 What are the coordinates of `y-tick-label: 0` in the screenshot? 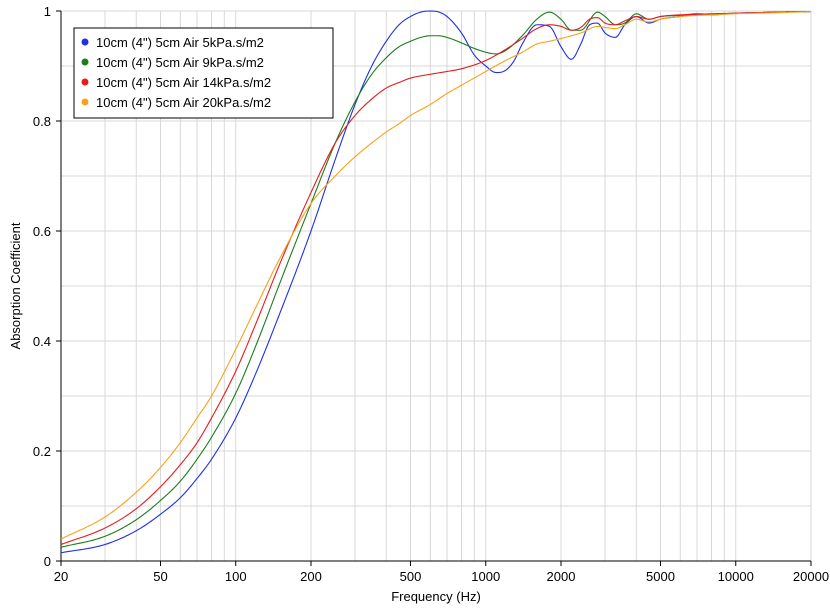 It's located at (47, 561).